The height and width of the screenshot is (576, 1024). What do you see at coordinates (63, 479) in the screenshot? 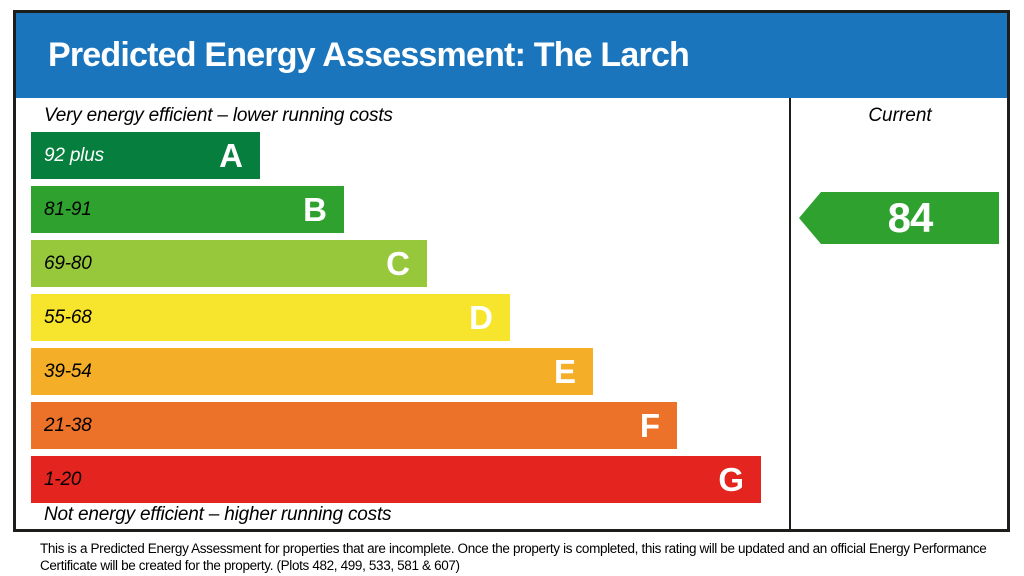
I see `band-range-label: 1-20` at bounding box center [63, 479].